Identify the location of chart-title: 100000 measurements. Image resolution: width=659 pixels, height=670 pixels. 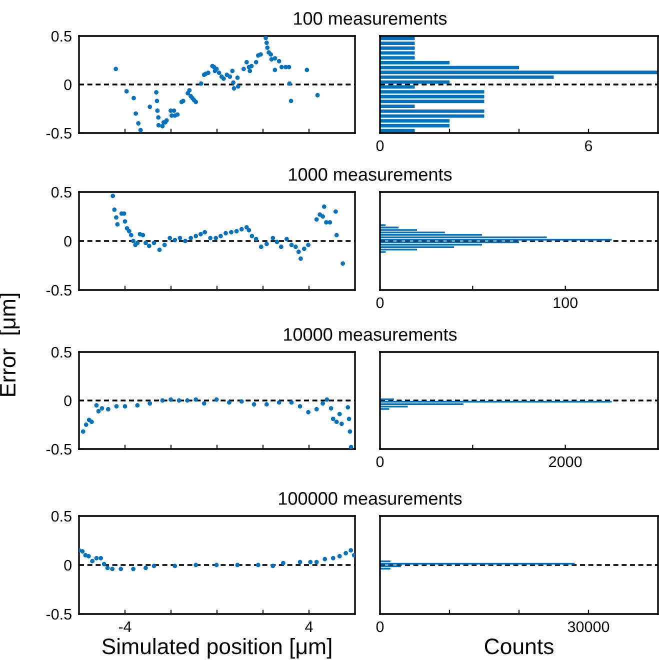
(370, 498).